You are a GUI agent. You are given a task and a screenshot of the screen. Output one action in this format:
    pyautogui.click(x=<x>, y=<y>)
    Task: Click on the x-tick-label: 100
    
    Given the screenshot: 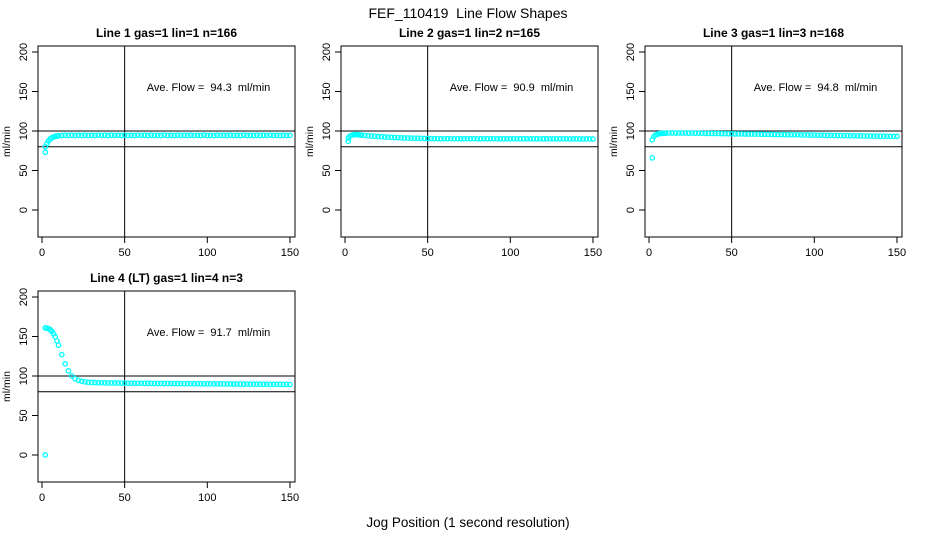 What is the action you would take?
    pyautogui.click(x=814, y=253)
    